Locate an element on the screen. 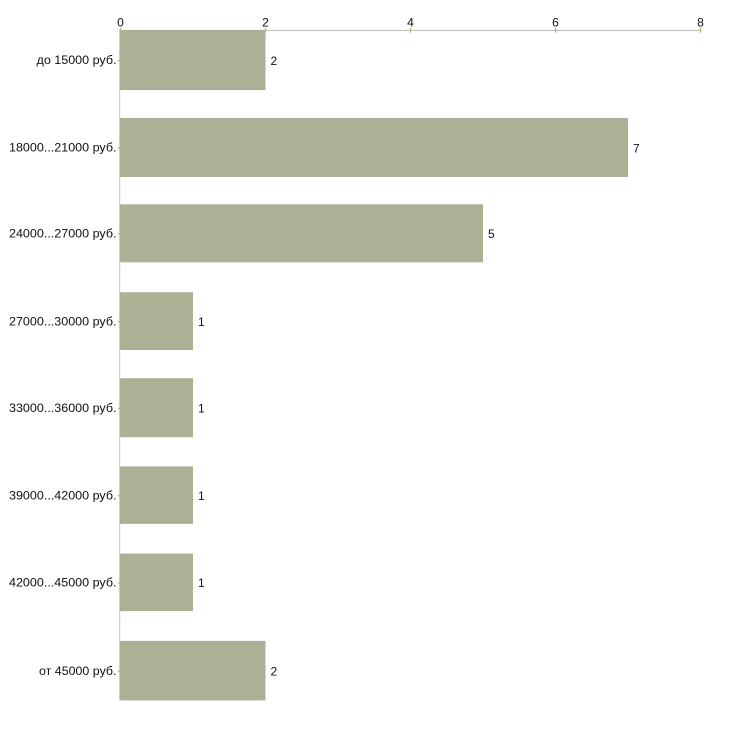 The image size is (730, 730). svg-text: от 45000 руб. is located at coordinates (78, 671).